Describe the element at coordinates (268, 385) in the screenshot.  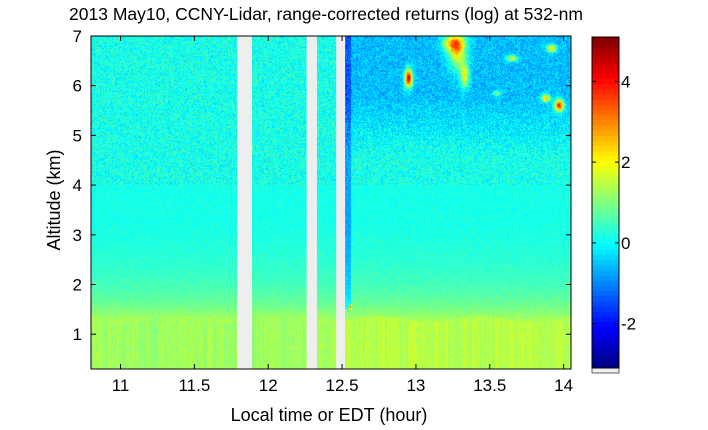
I see `x-tick-label: 12` at that location.